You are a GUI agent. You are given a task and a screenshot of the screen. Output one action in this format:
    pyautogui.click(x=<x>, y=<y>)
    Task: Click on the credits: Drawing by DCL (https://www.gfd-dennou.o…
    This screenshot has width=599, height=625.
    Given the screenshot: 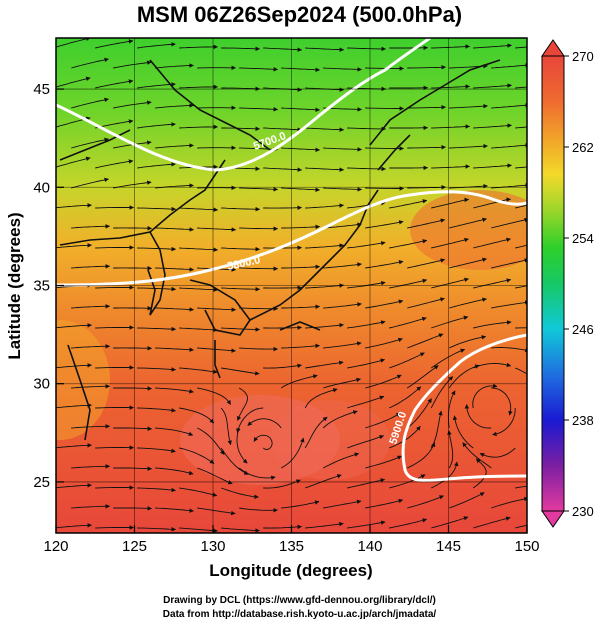 What is the action you would take?
    pyautogui.click(x=299, y=608)
    